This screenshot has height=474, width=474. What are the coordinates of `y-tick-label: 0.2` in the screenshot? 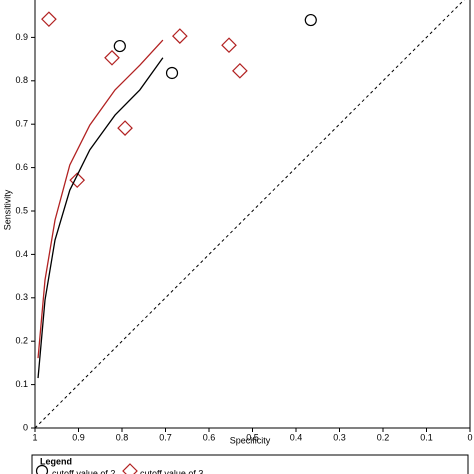 It's located at (21, 341).